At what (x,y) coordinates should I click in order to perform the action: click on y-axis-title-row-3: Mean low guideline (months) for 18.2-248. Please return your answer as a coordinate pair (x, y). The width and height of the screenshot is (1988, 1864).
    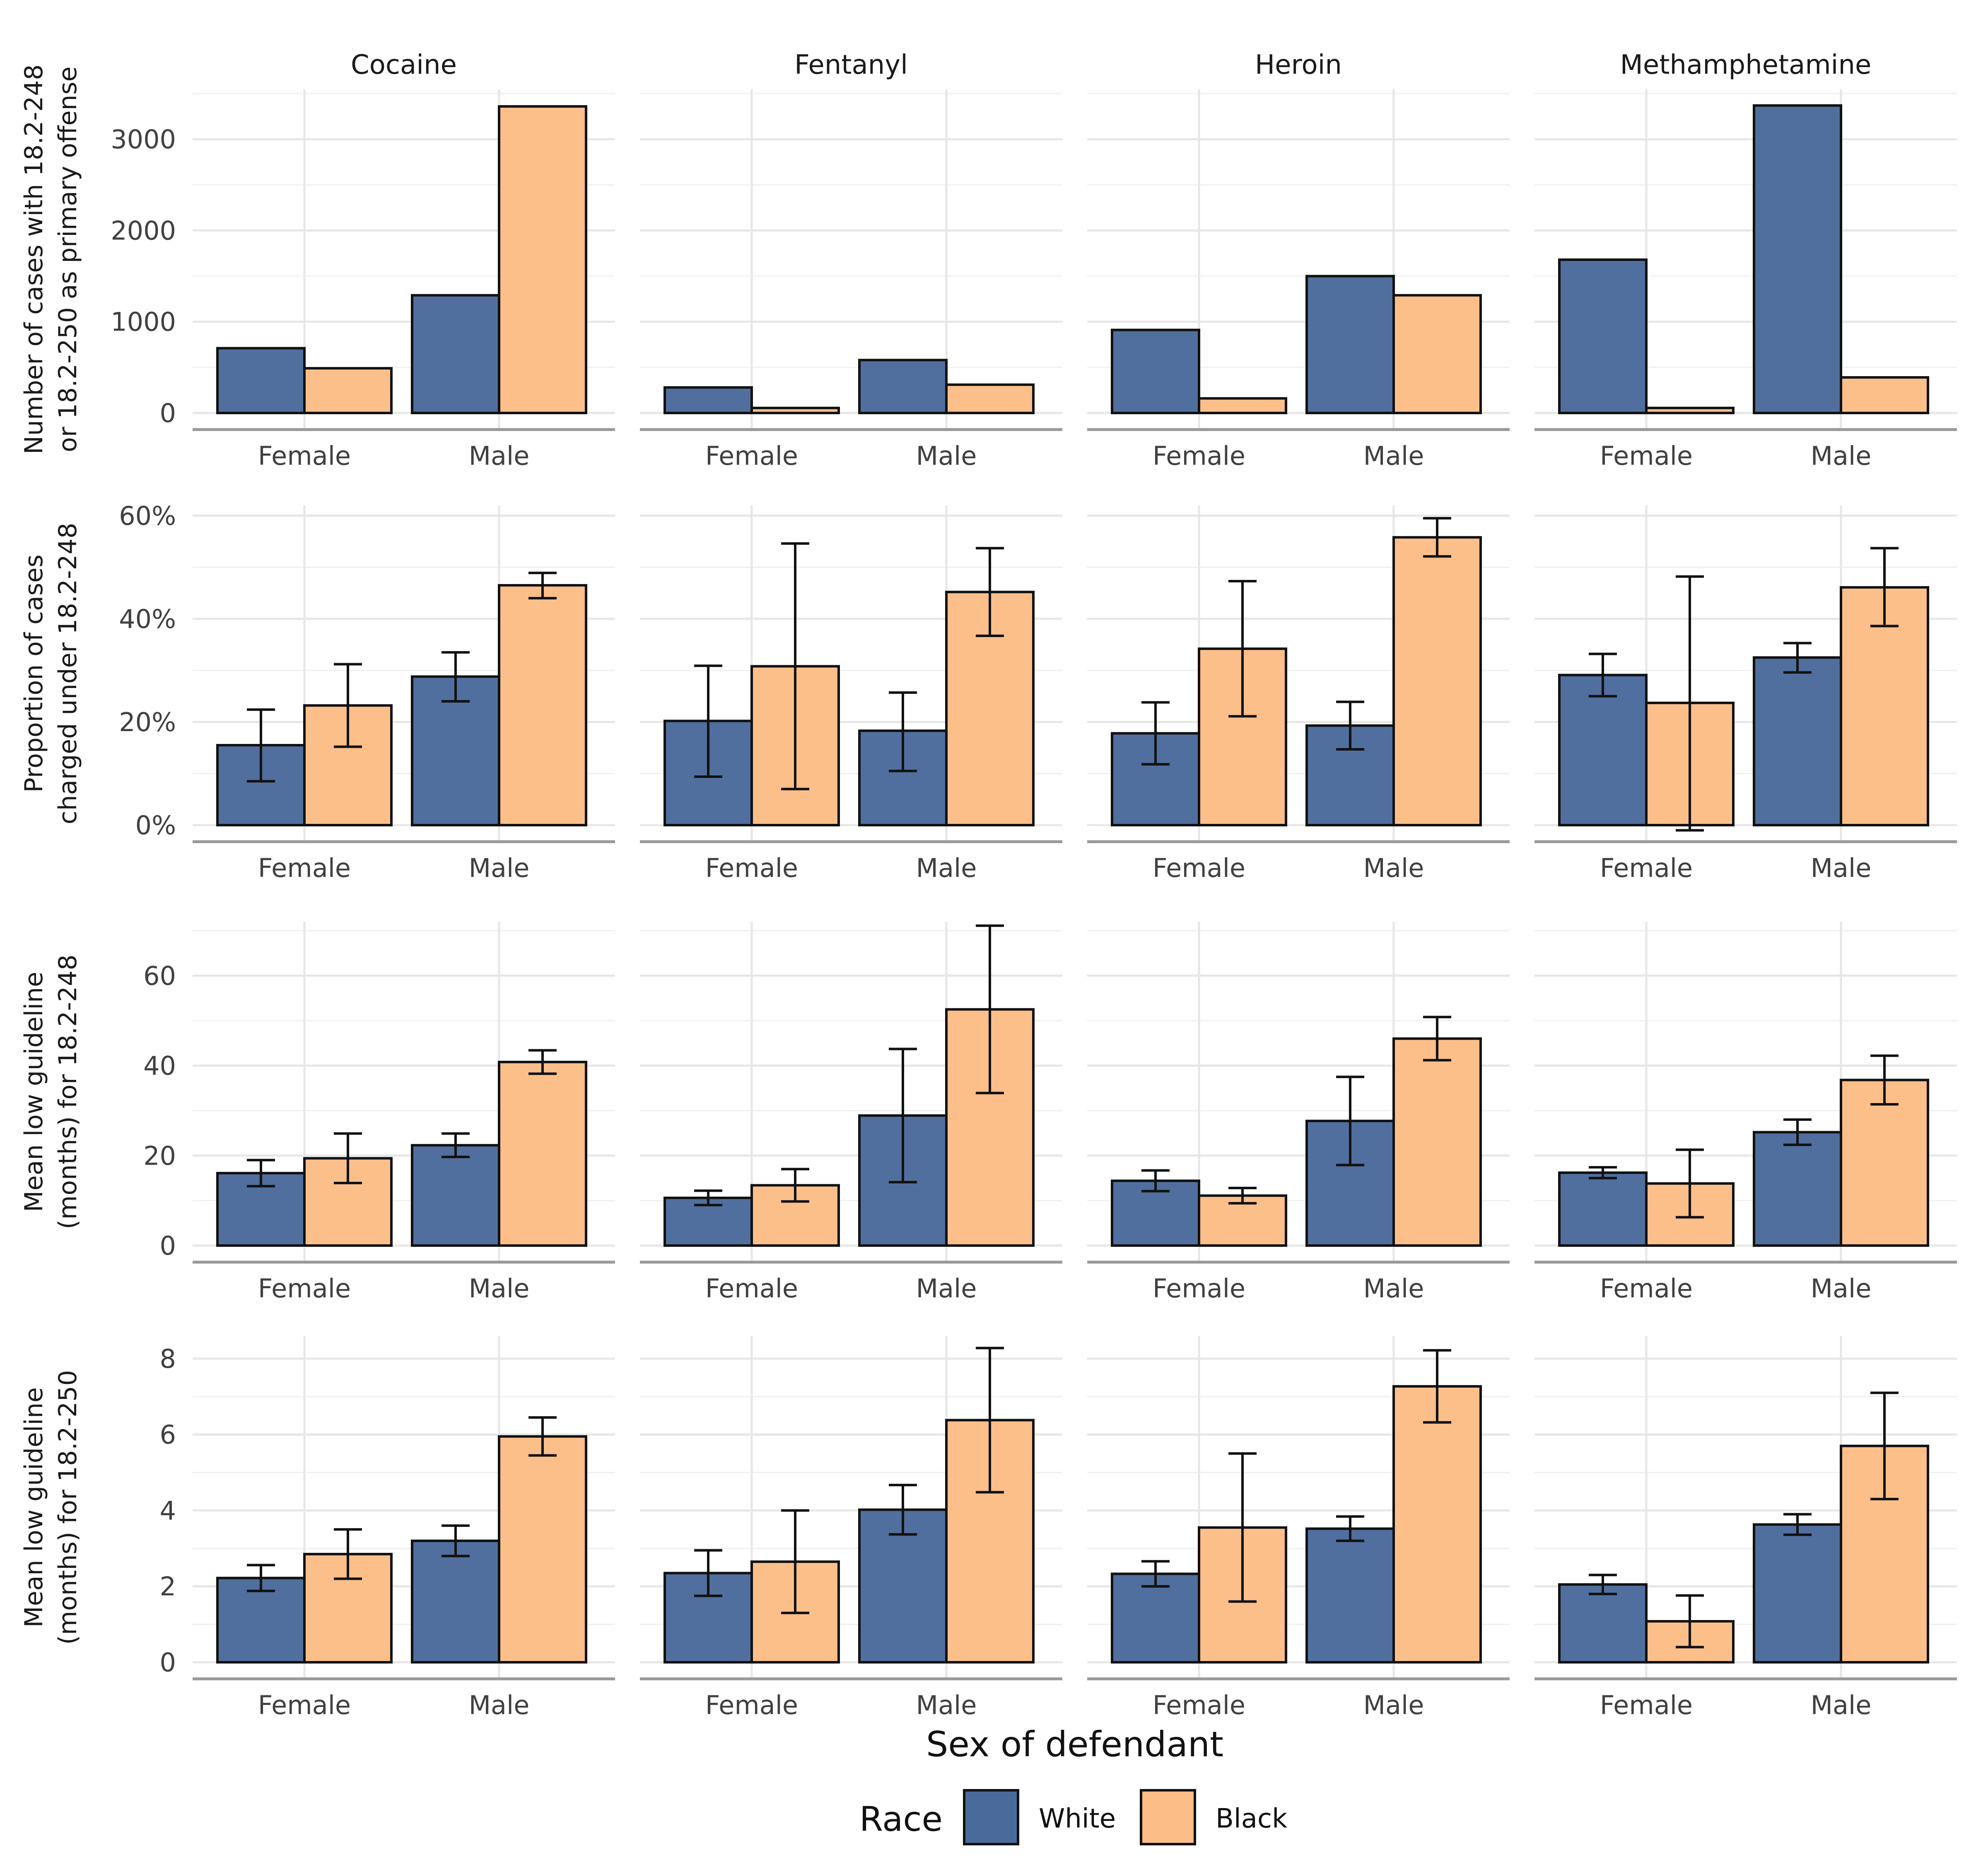
    Looking at the image, I should click on (50, 1091).